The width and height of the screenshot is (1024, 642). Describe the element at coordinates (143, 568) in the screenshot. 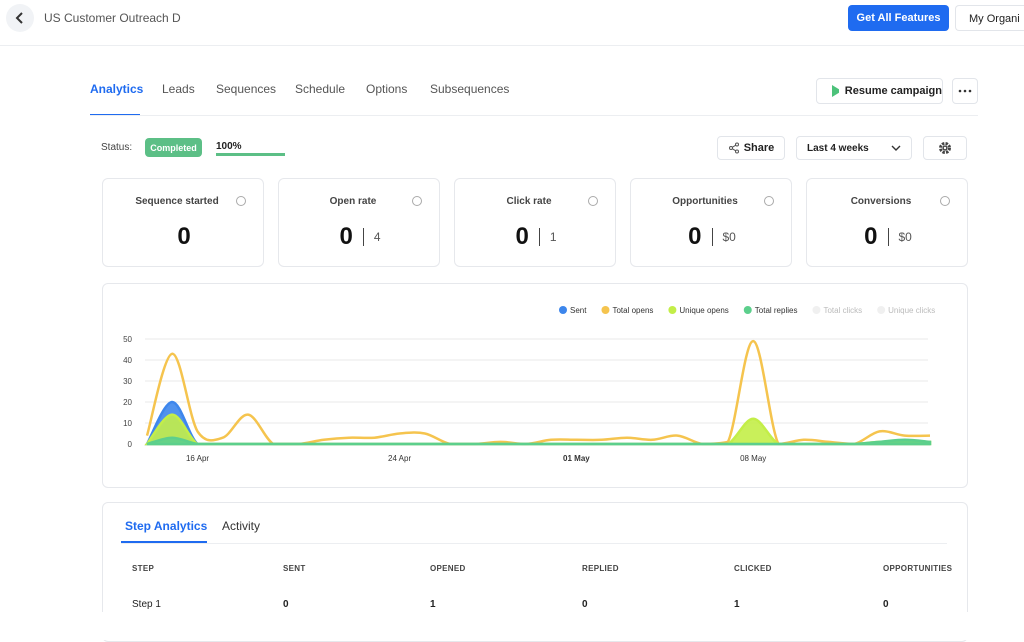

I see `table-header: STEP` at that location.